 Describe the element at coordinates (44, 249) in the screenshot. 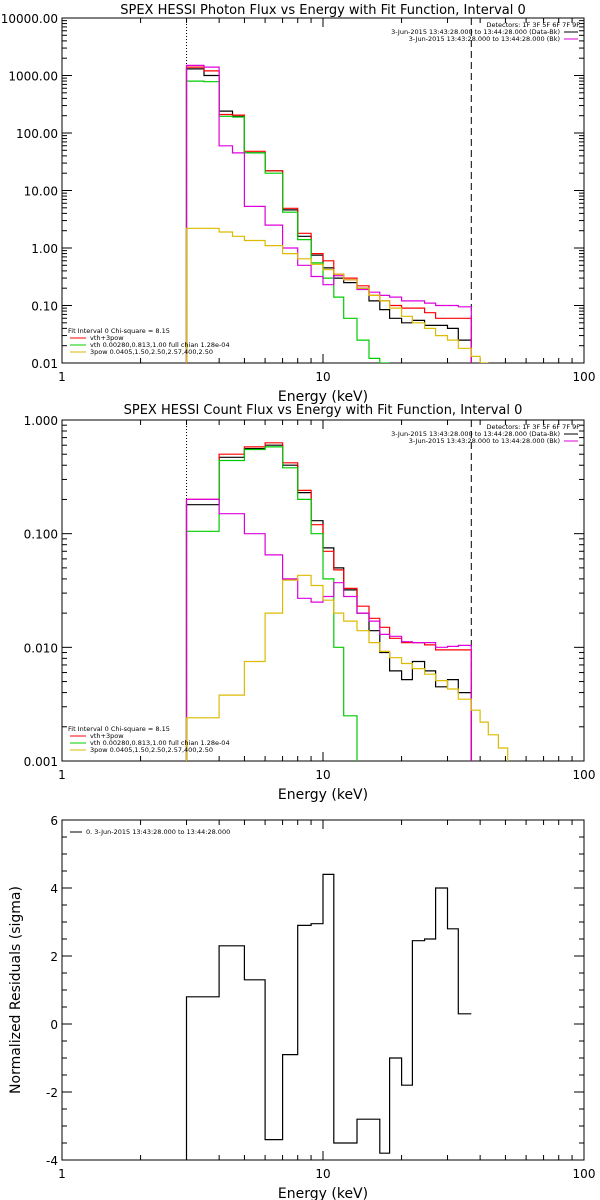

I see `y-tick-label: 1.00` at that location.